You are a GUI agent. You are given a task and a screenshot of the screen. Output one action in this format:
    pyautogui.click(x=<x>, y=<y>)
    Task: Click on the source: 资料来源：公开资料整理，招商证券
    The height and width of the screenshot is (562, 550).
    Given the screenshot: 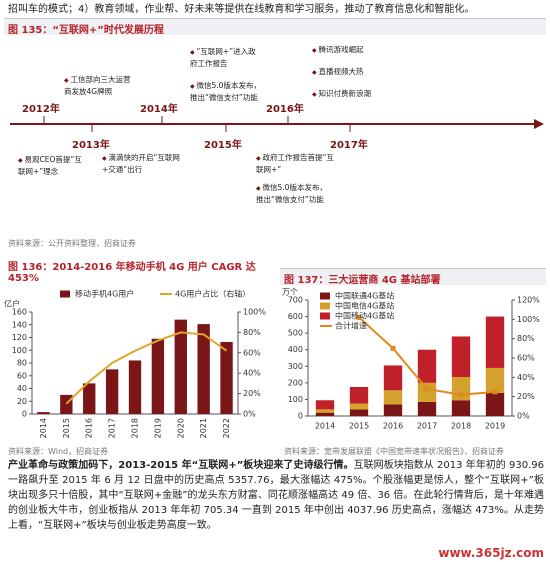 What is the action you would take?
    pyautogui.click(x=72, y=243)
    